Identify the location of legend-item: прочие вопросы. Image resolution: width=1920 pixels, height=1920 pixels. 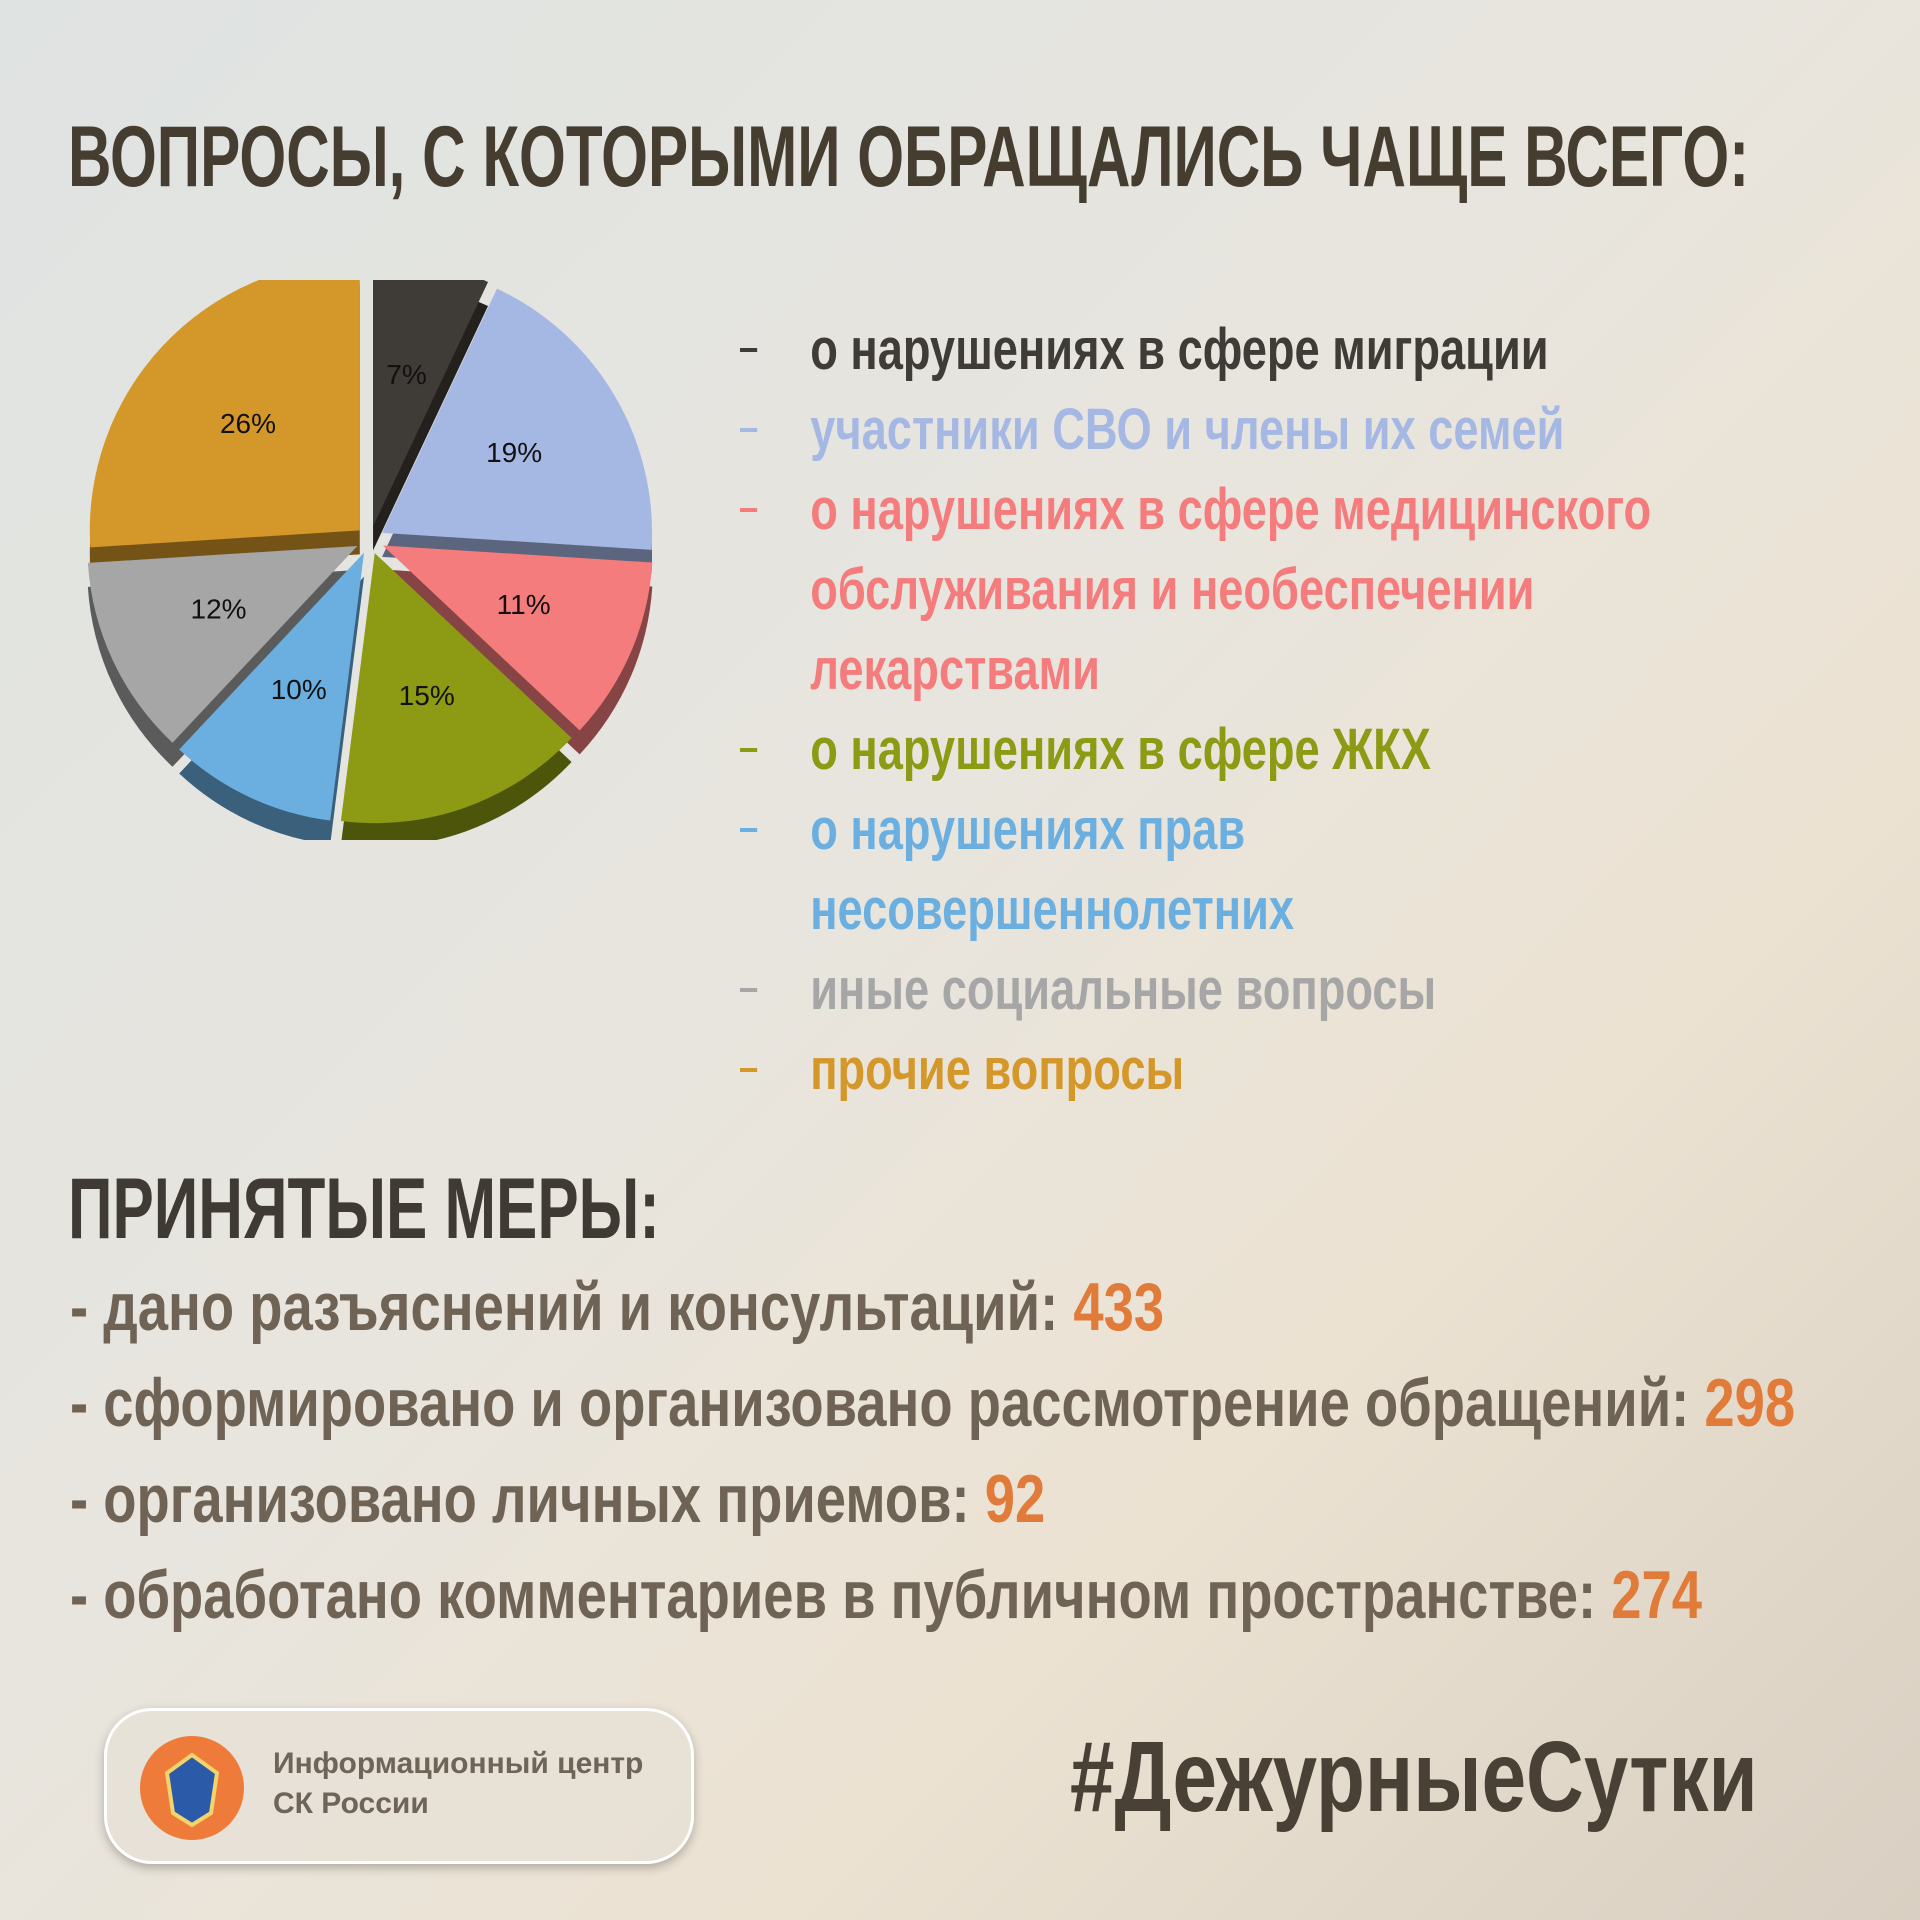
(1223, 1070).